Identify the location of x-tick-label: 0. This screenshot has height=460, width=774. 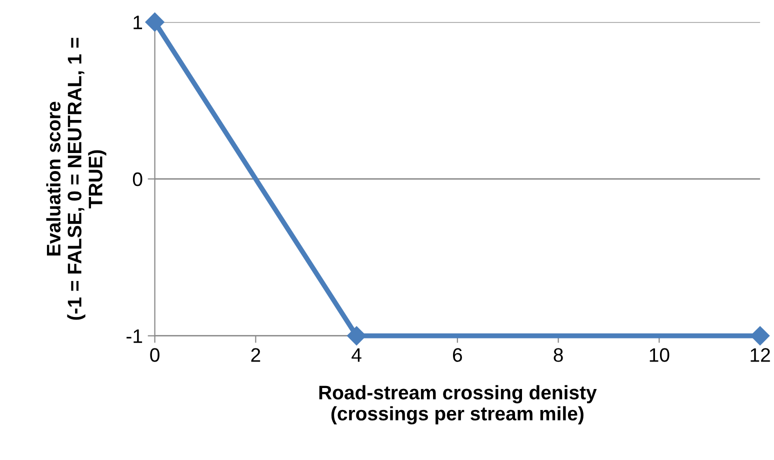
(155, 355).